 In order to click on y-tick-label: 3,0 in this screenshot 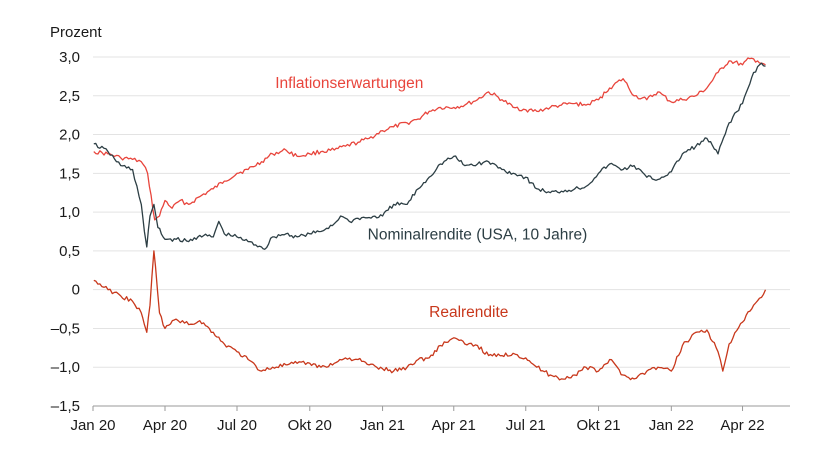, I will do `click(69, 57)`.